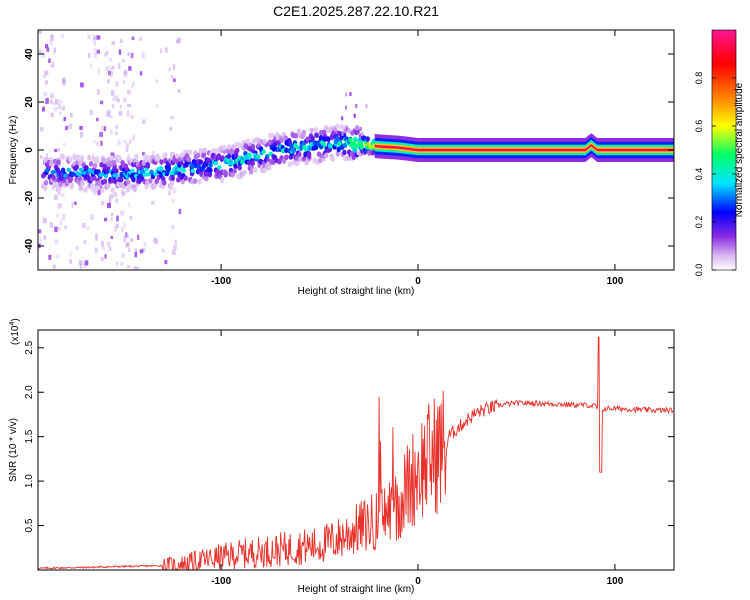  What do you see at coordinates (29, 481) in the screenshot?
I see `y-tick-label: 1.0` at bounding box center [29, 481].